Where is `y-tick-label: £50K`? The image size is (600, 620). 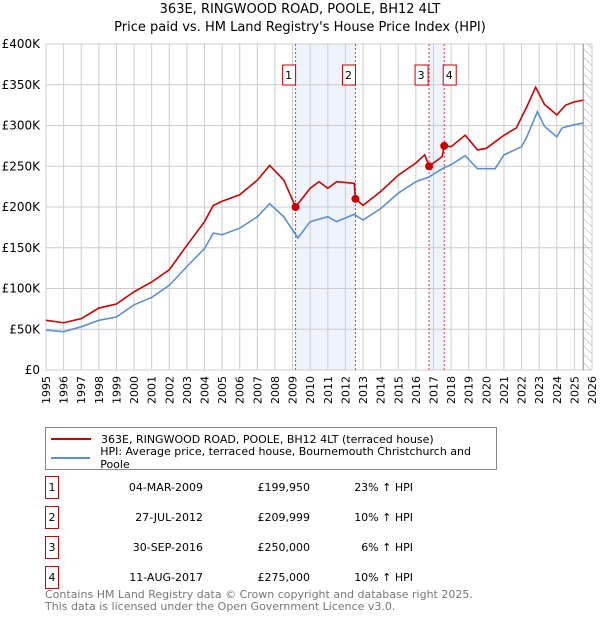 y-tick-label: £50K is located at coordinates (25, 329).